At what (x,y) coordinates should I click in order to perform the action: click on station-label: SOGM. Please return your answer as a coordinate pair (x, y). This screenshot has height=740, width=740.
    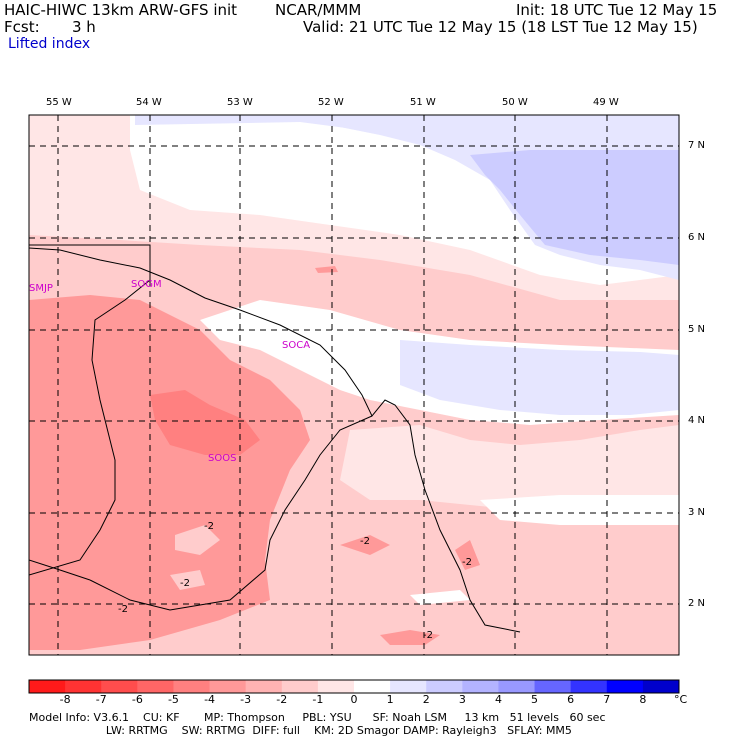
    Looking at the image, I should click on (146, 284).